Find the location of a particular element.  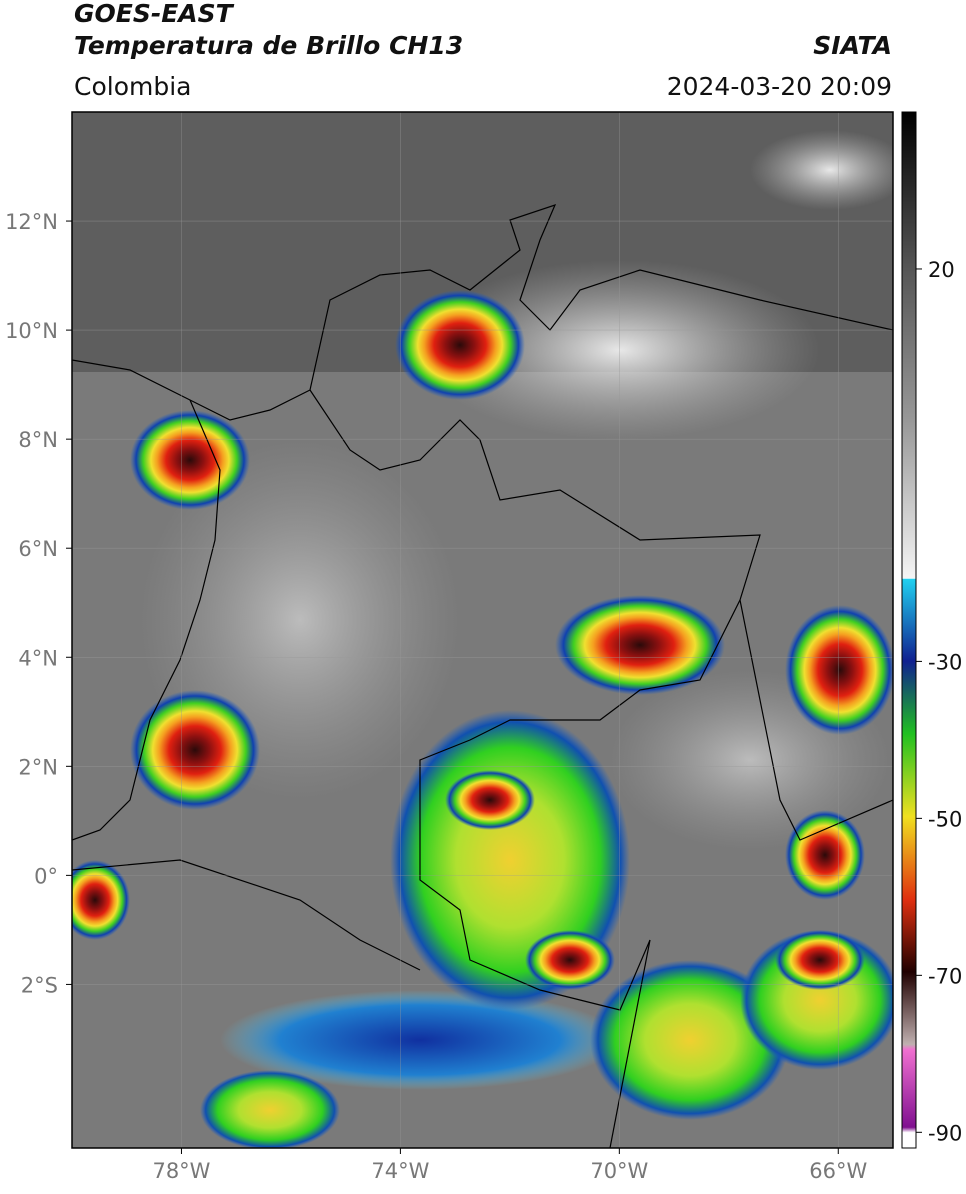

product-title: Temperatura de Brillo CH13 is located at coordinates (268, 45).